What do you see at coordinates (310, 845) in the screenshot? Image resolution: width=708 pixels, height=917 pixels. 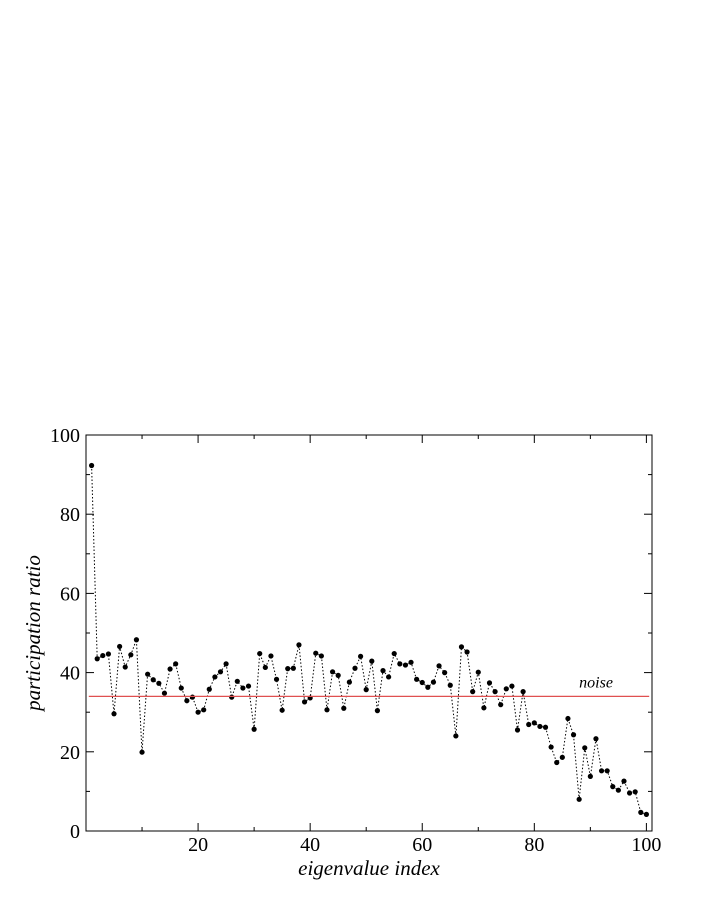 I see `x-tick-label: 40` at bounding box center [310, 845].